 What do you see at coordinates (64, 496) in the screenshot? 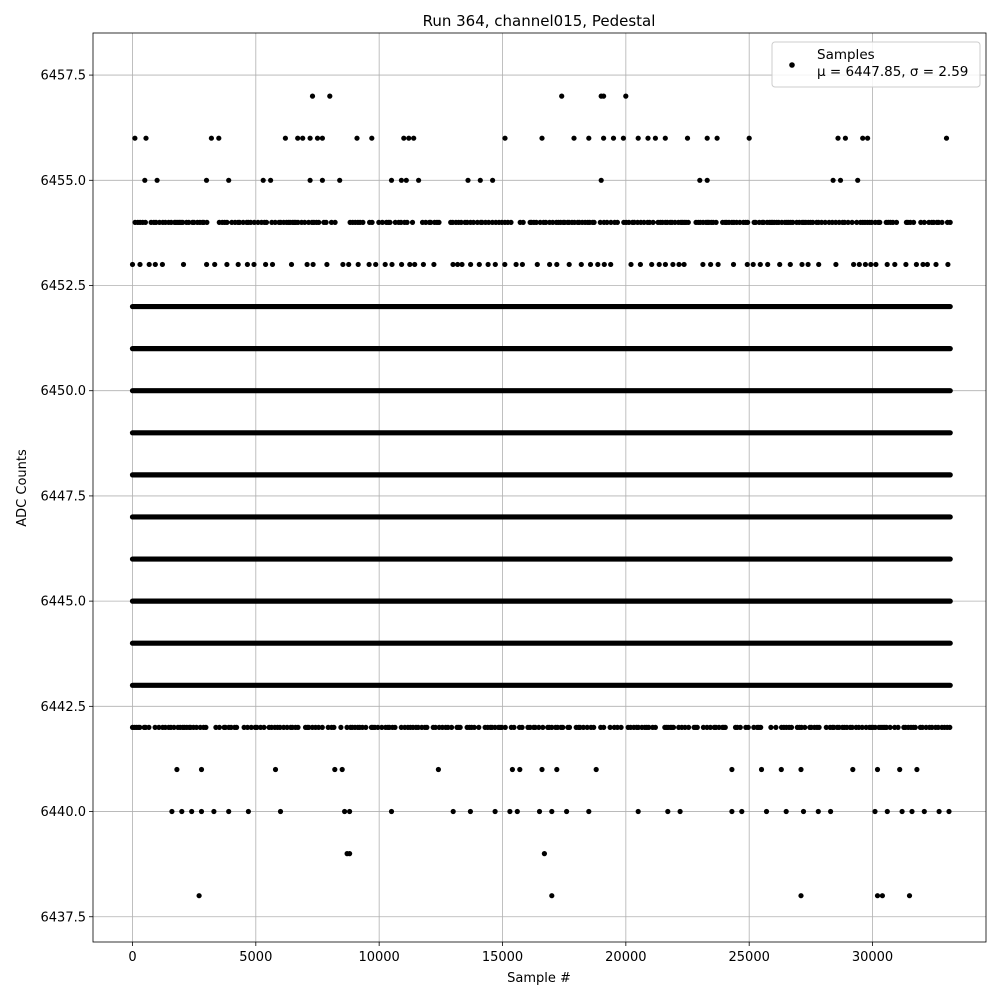
I see `y-tick-label: 6447.5` at bounding box center [64, 496].